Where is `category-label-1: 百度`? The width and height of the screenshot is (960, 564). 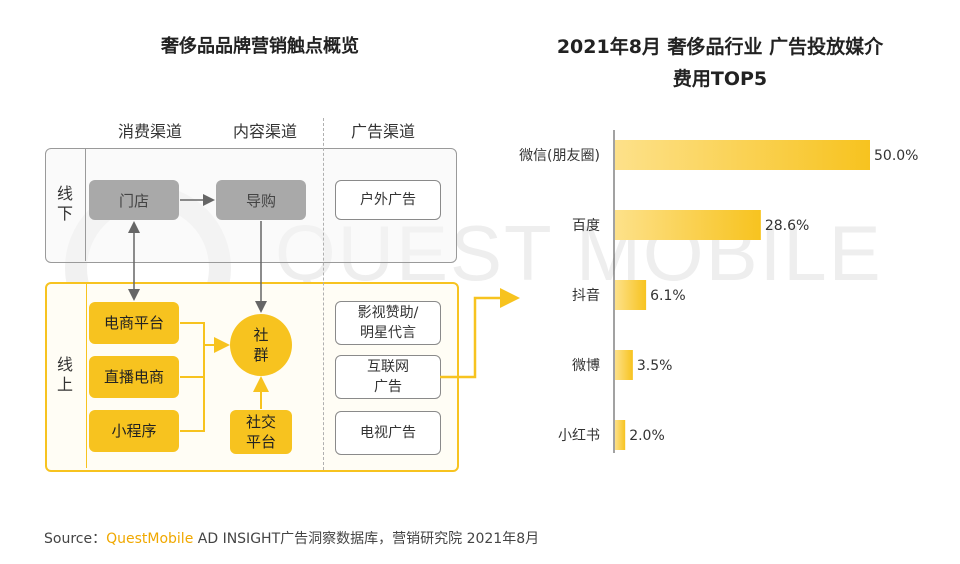 category-label-1: 百度 is located at coordinates (586, 226).